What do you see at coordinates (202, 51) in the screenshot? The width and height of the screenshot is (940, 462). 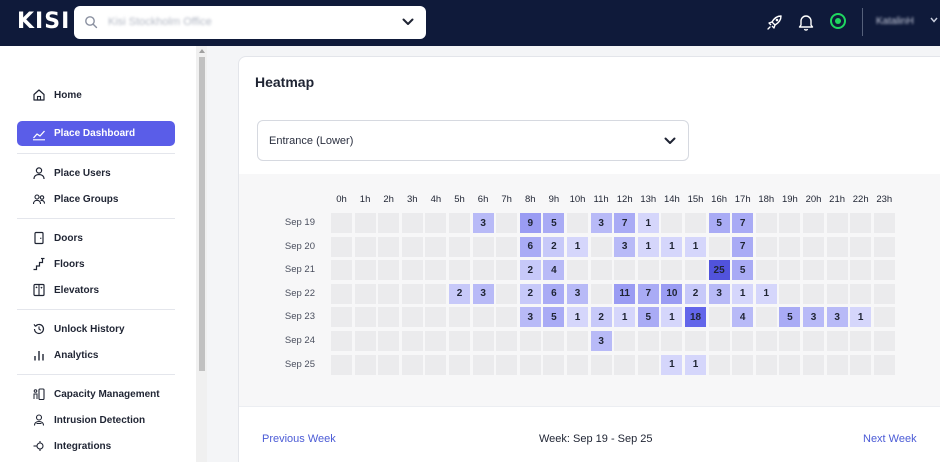 I see `scroll-up-arrow-icon` at bounding box center [202, 51].